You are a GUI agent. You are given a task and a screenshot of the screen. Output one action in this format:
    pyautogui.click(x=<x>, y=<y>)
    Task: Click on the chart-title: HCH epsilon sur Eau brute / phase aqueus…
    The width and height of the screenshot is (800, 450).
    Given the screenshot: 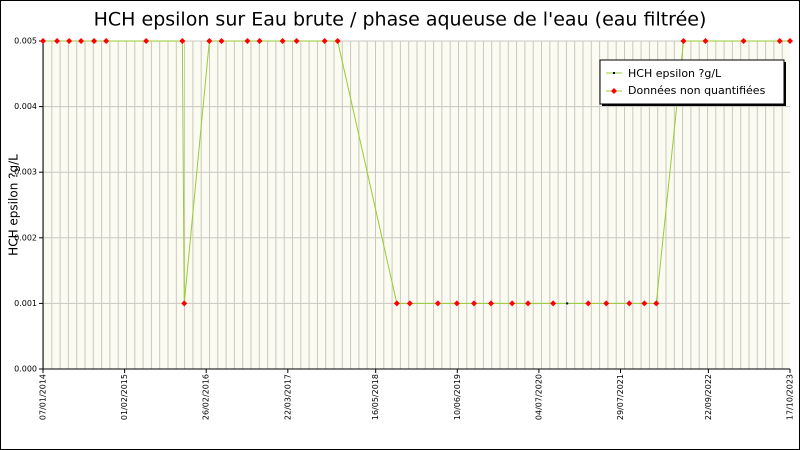 What is the action you would take?
    pyautogui.click(x=400, y=20)
    